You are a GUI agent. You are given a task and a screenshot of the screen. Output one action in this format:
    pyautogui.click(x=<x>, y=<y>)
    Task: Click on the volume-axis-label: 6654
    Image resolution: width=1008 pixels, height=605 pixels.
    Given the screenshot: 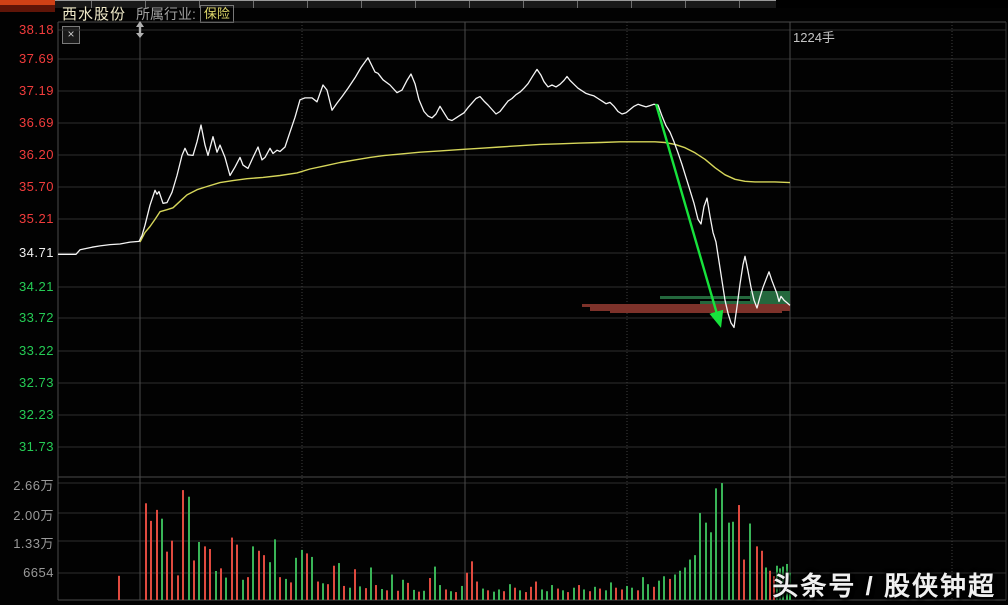 What is the action you would take?
    pyautogui.click(x=38, y=572)
    